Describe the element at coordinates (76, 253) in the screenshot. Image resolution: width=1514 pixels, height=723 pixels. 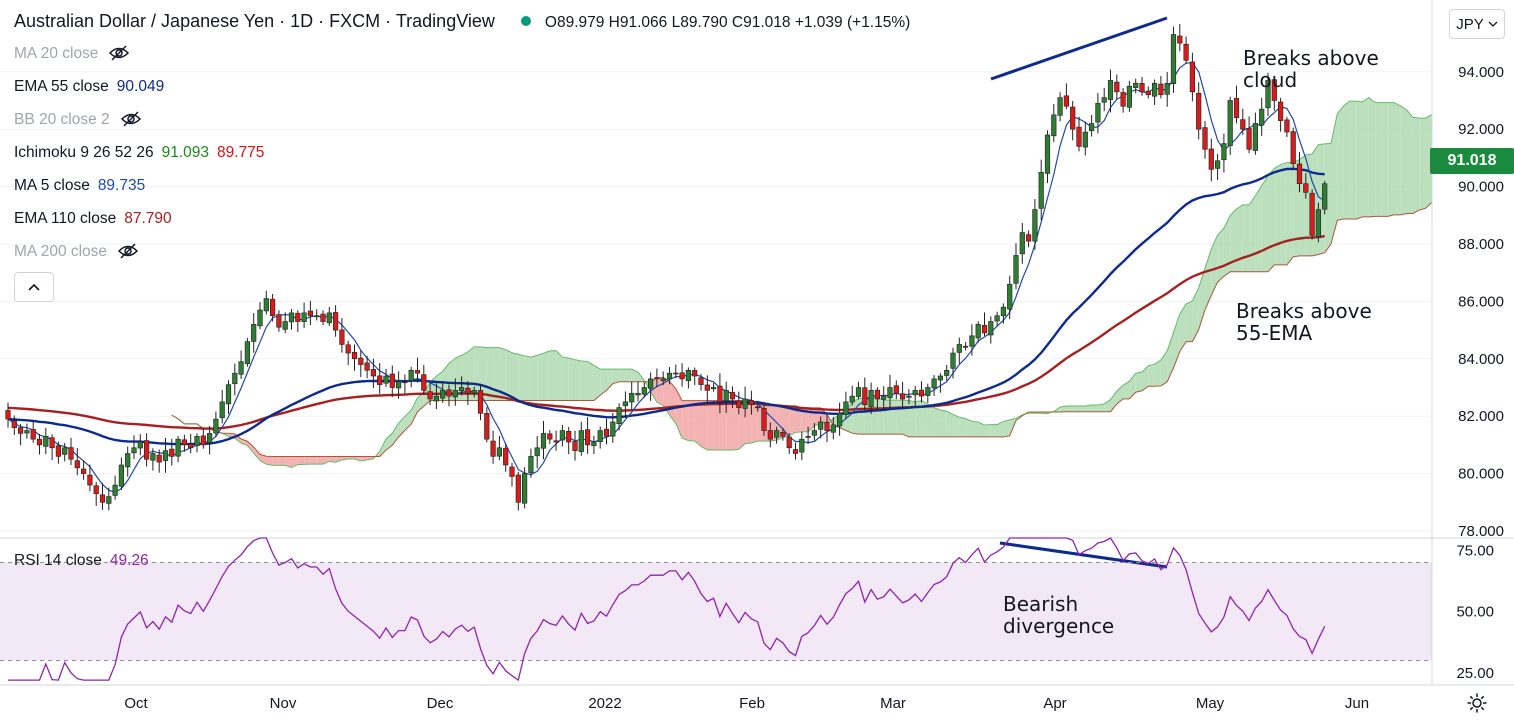
I see `legend-row: MA 200 close` at that location.